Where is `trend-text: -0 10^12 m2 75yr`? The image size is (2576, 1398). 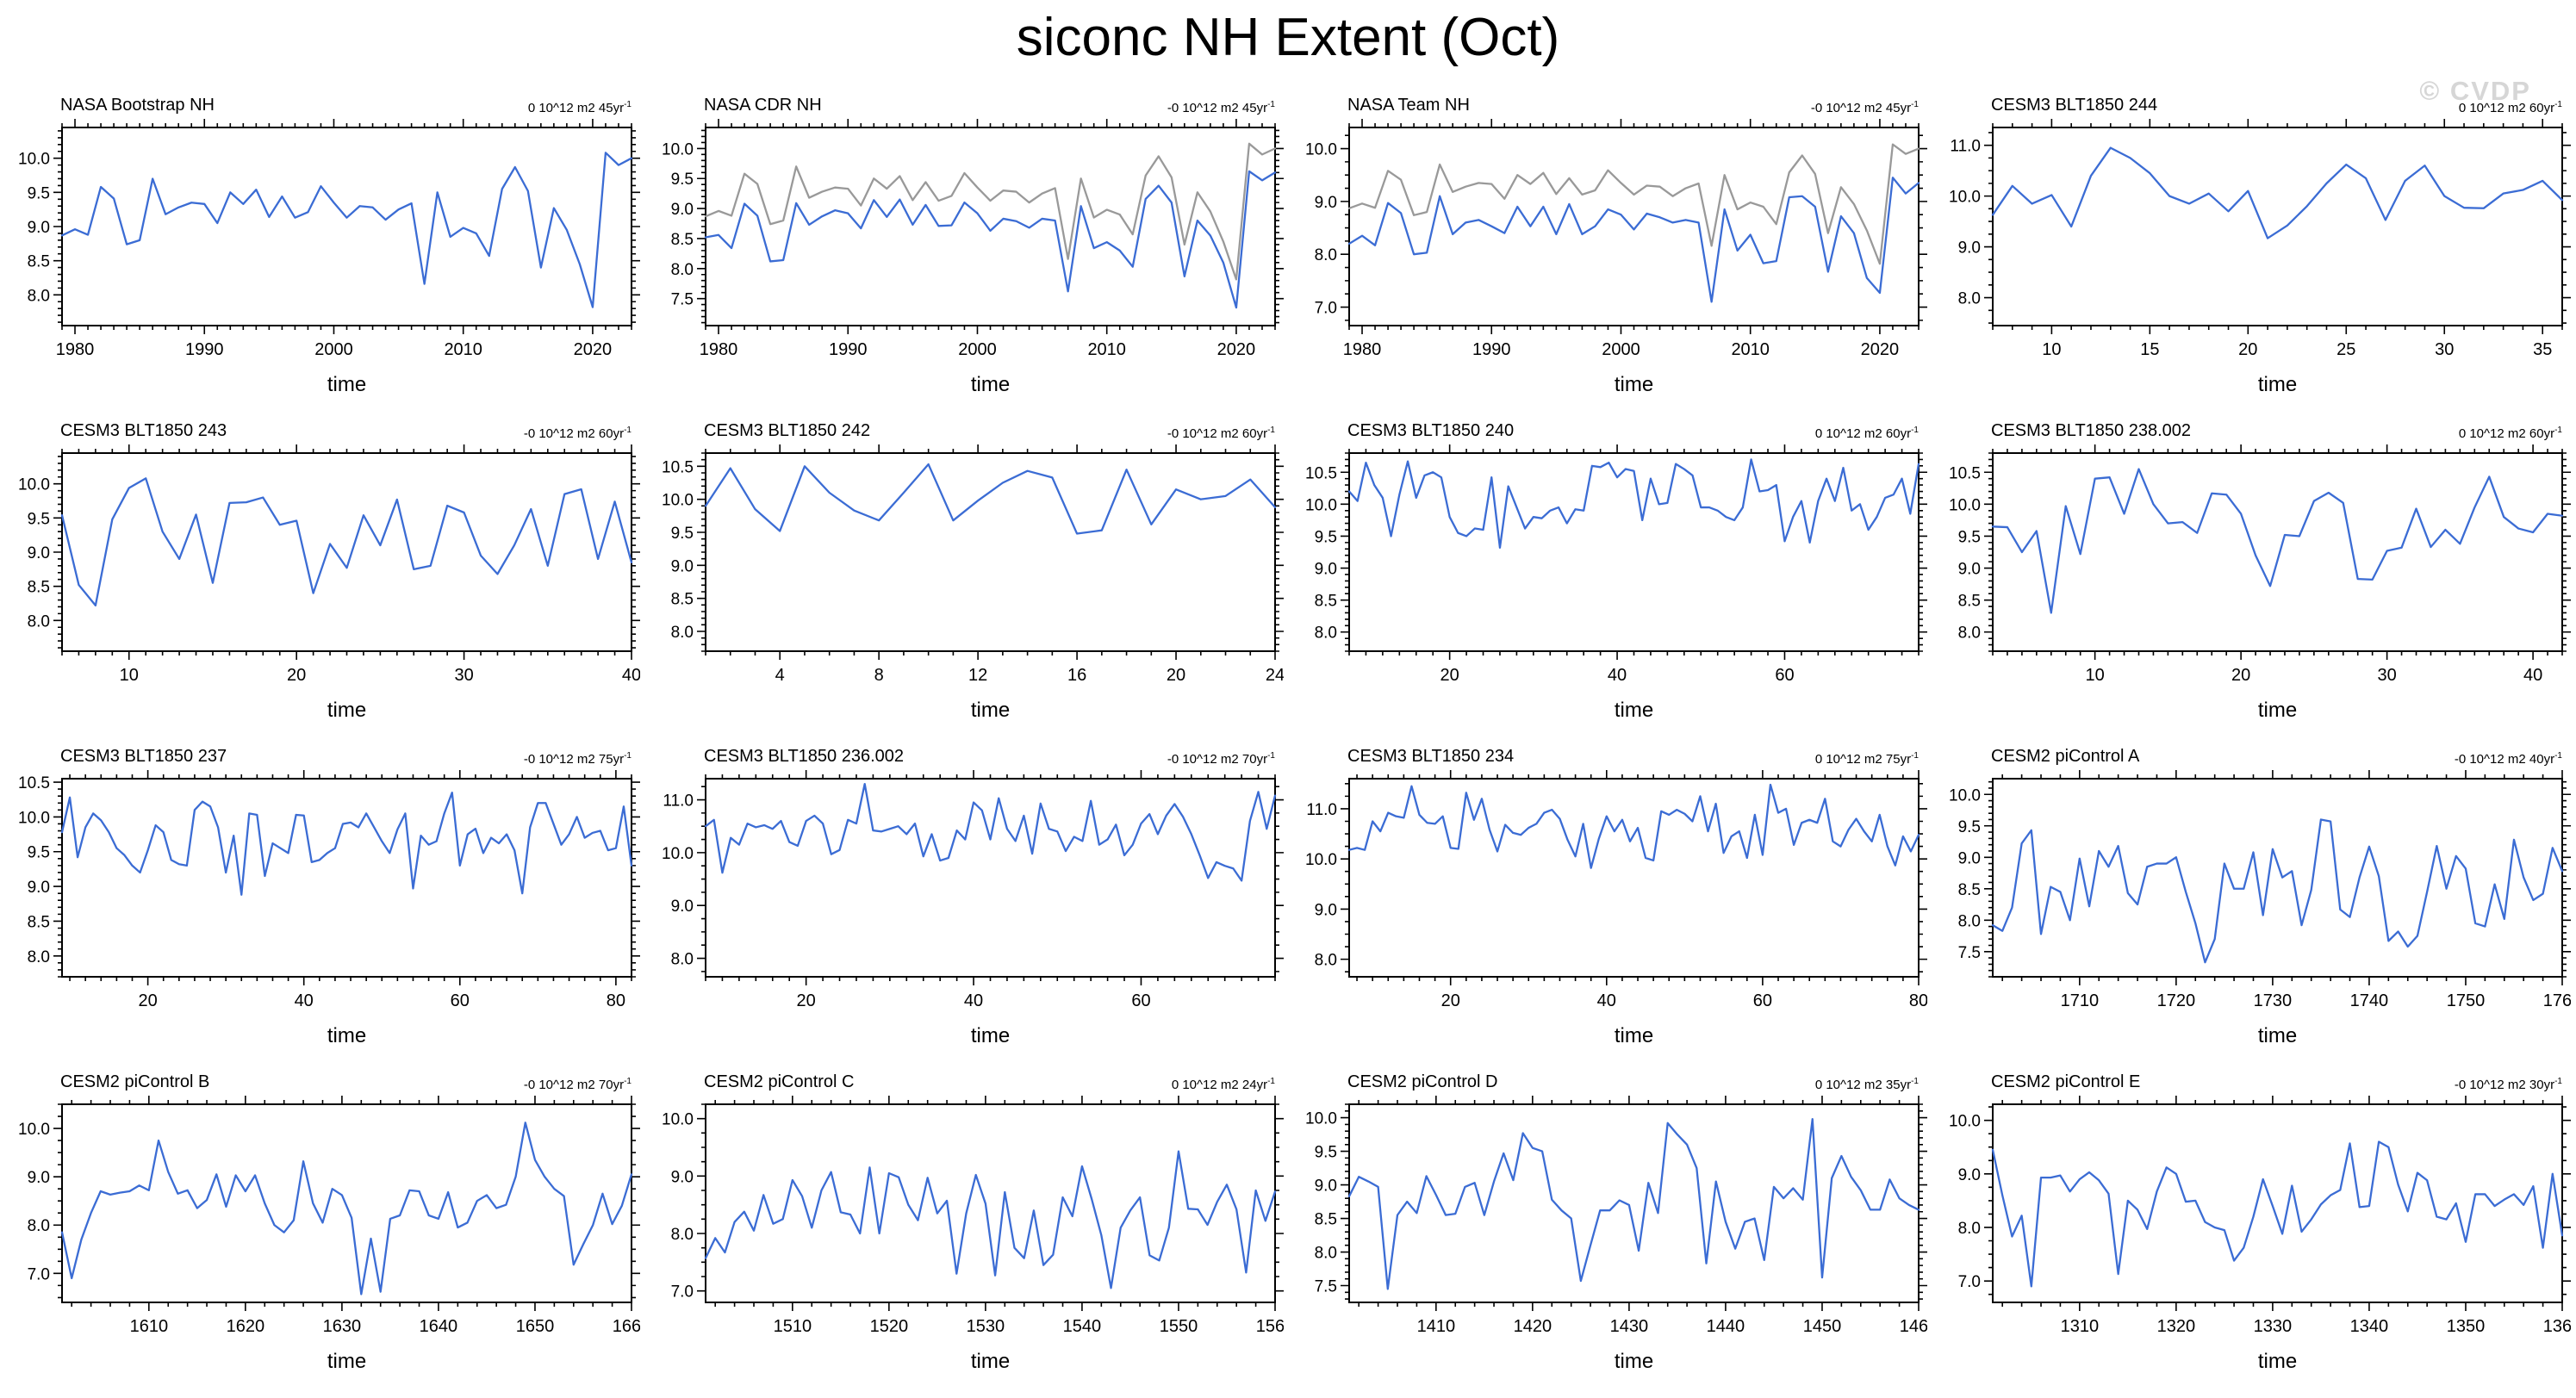
trend-text: -0 10^12 m2 75yr is located at coordinates (574, 759).